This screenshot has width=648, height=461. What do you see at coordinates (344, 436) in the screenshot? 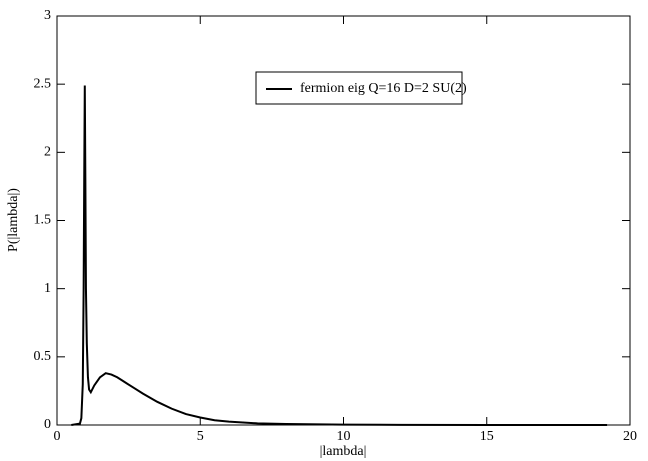
I see `x-tick-label: 10` at bounding box center [344, 436].